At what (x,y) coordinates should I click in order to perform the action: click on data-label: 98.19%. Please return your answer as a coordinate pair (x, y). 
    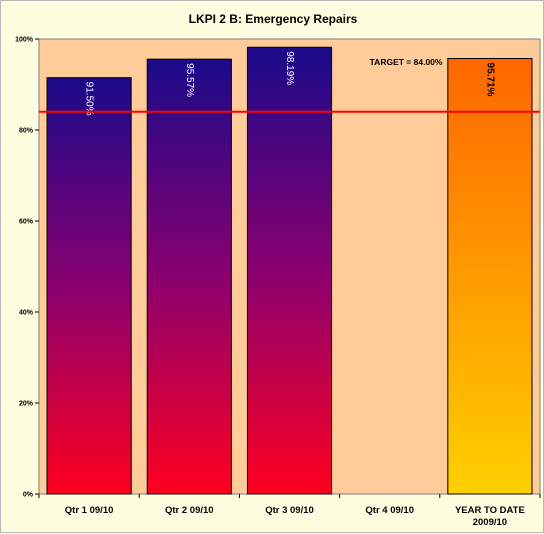
    Looking at the image, I should click on (289, 68).